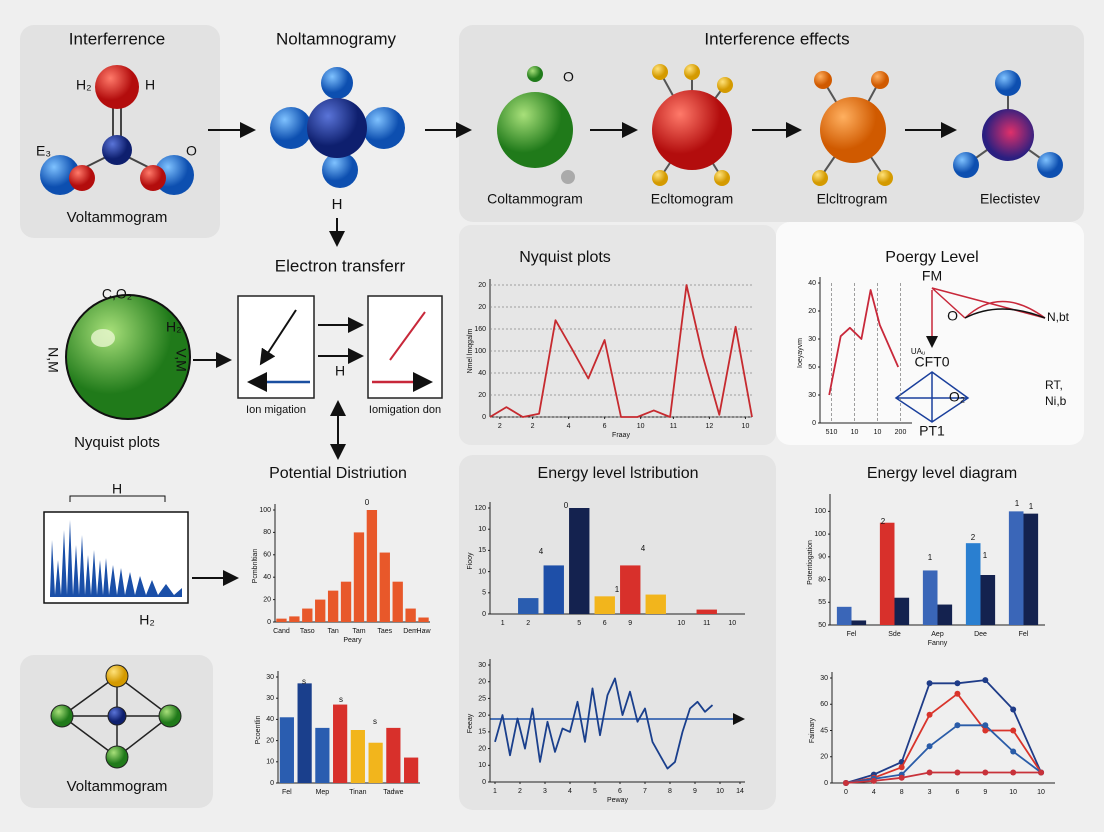 Image resolution: width=1104 pixels, height=832 pixels. Describe the element at coordinates (117, 294) in the screenshot. I see `label: C,O₂` at that location.